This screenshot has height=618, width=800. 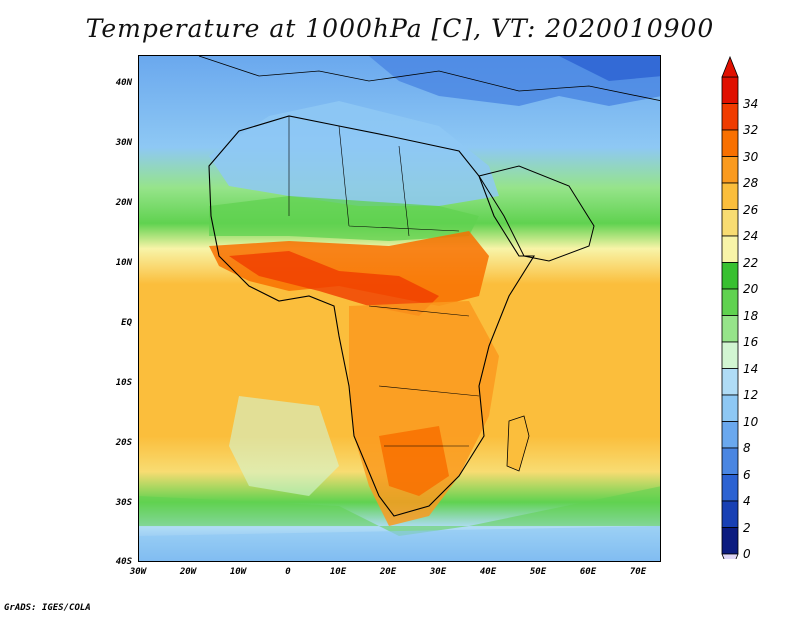 I want to click on arabia-coastline, so click(x=536, y=213).